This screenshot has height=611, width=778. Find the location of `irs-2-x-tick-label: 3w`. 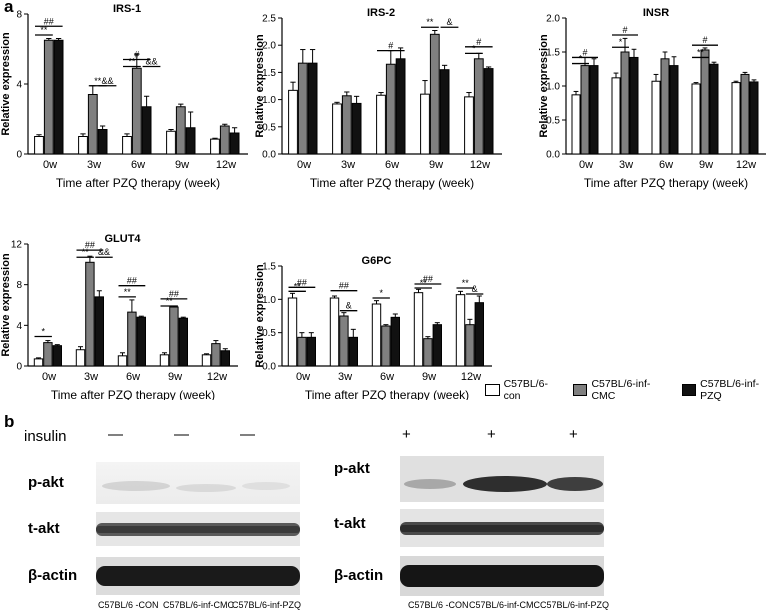

irs-2-x-tick-label: 3w is located at coordinates (348, 165).